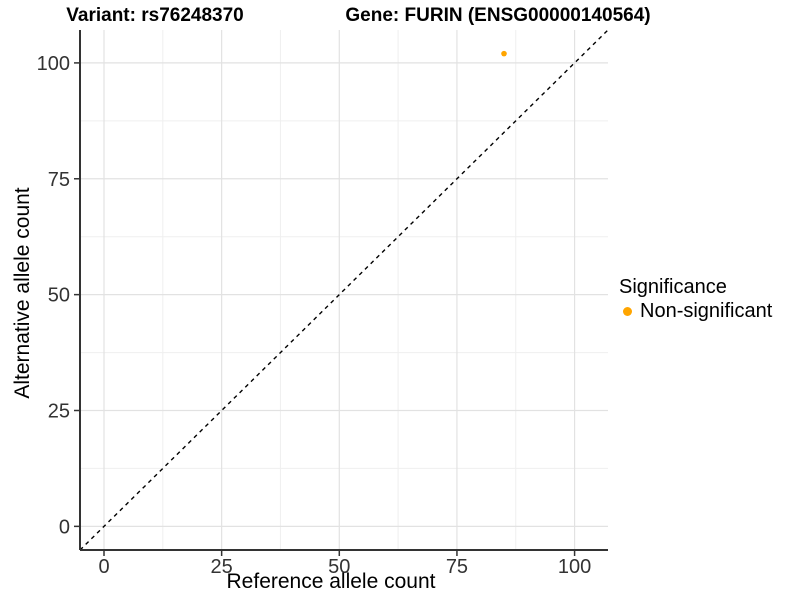  I want to click on legend-title: Significance, so click(673, 287).